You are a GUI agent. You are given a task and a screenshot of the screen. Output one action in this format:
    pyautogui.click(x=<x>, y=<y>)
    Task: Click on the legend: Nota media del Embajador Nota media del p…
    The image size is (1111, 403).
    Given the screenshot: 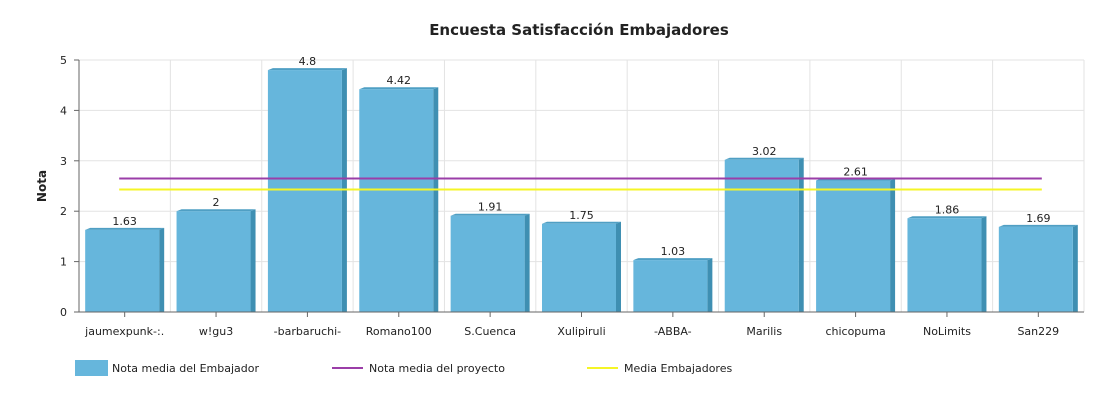 What is the action you would take?
    pyautogui.click(x=403, y=368)
    